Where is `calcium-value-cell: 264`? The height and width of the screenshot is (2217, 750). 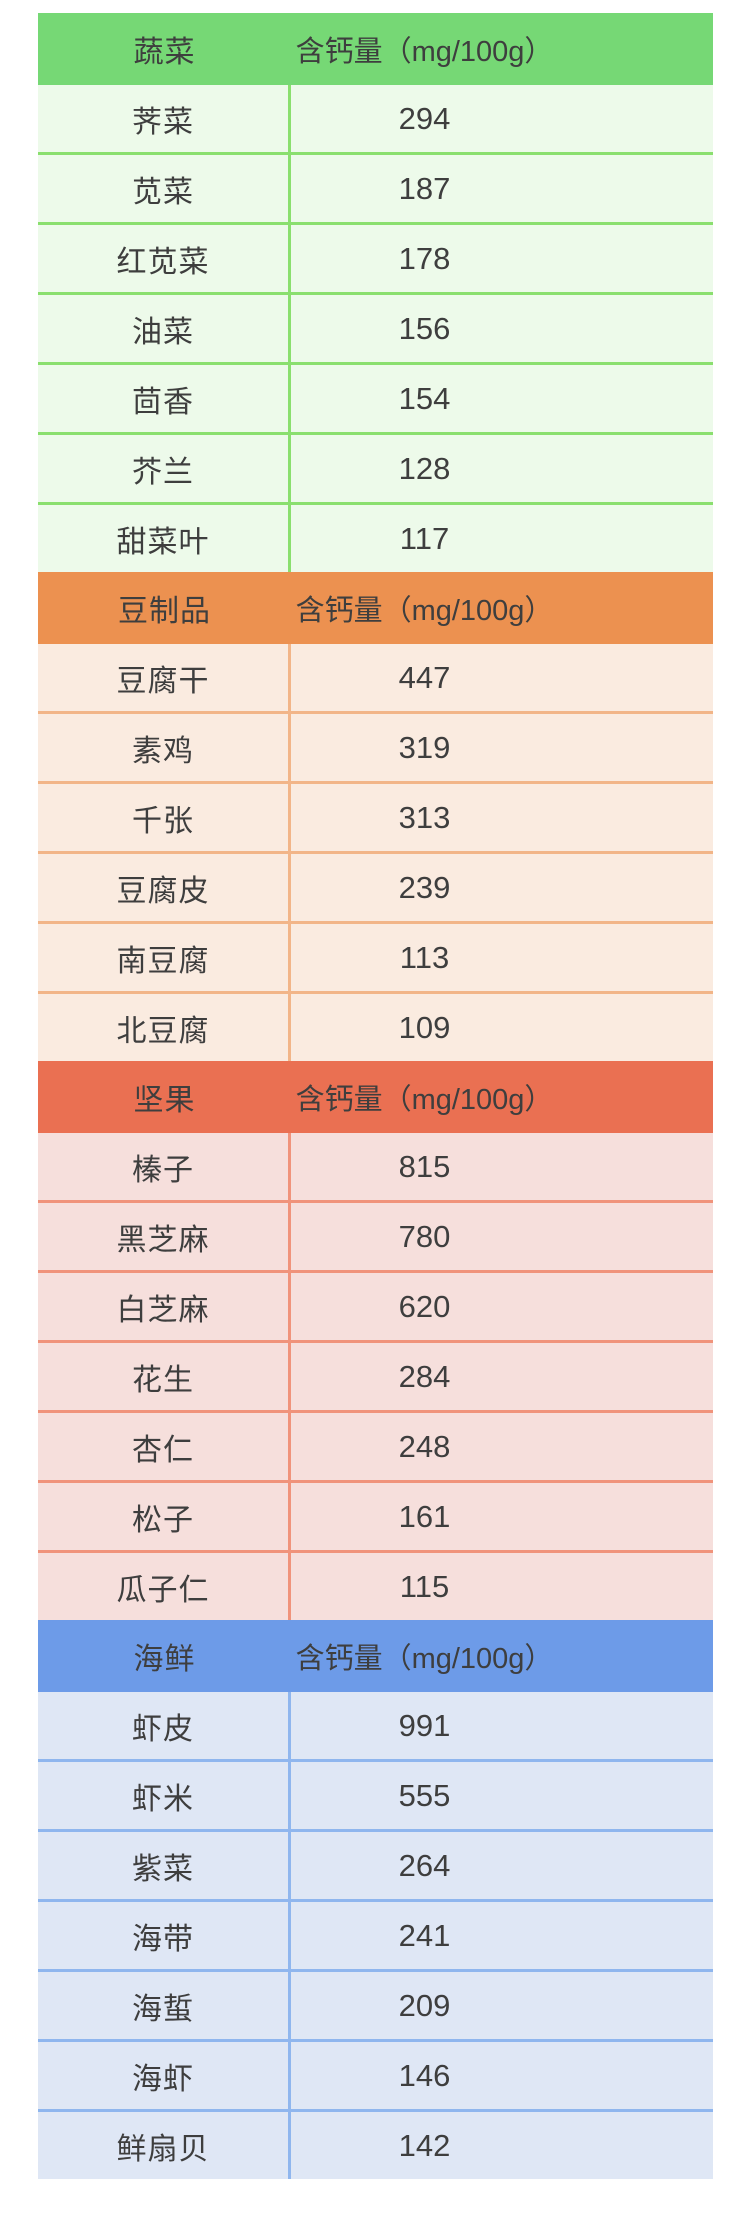
calcium-value-cell: 264 is located at coordinates (424, 1865).